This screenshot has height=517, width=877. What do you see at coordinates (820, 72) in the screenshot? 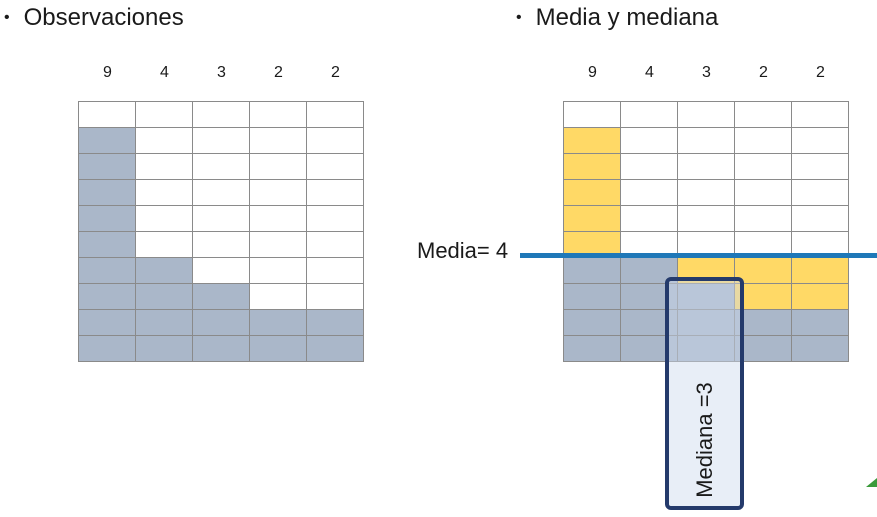
I see `right-col-header: 2` at bounding box center [820, 72].